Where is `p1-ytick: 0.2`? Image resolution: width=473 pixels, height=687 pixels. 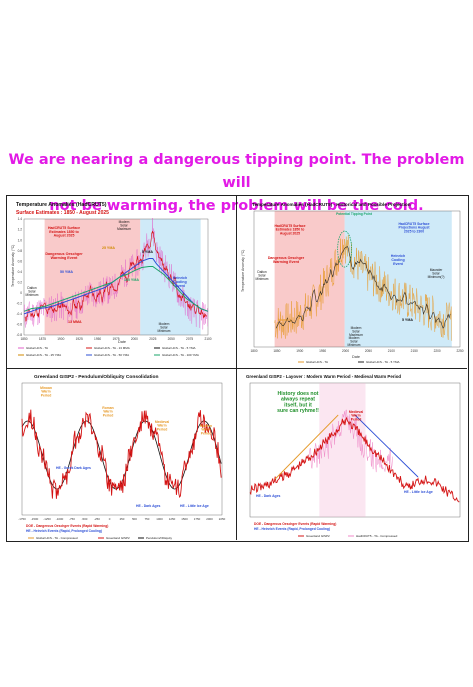 p1-ytick: 0.2 is located at coordinates (20, 282).